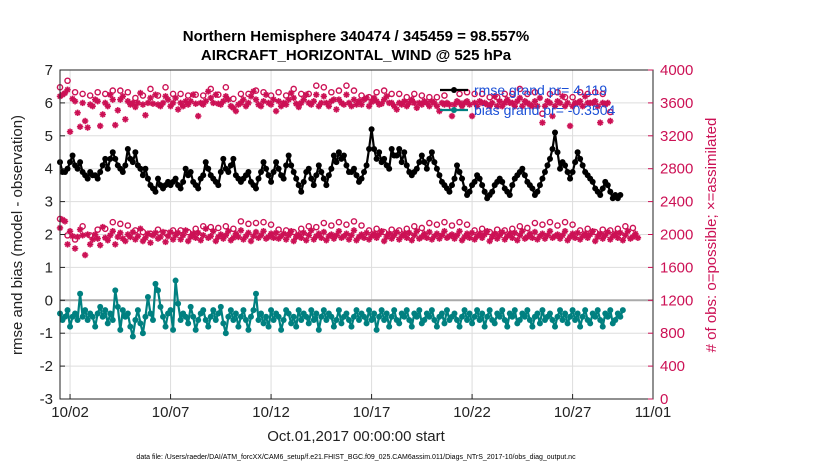 The height and width of the screenshot is (470, 830). Describe the element at coordinates (676, 136) in the screenshot. I see `y-right-tick-label: 3200` at that location.